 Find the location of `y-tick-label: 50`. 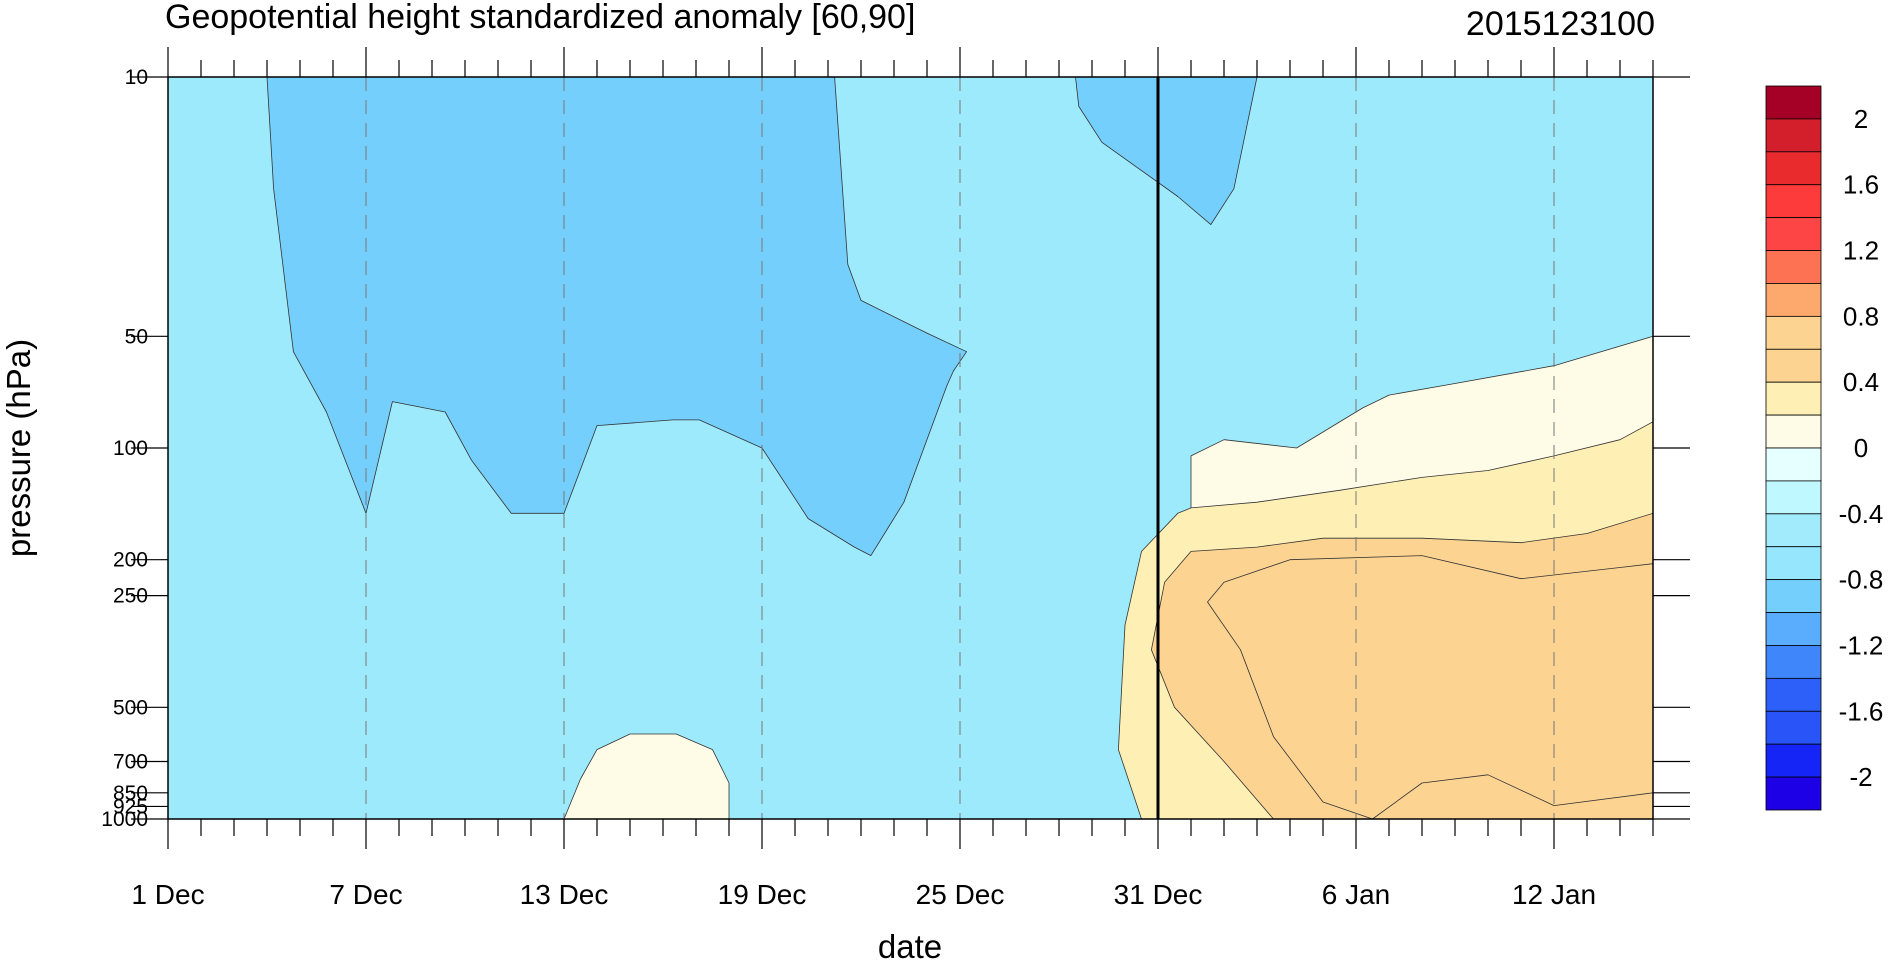

y-tick-label: 50 is located at coordinates (136, 336).